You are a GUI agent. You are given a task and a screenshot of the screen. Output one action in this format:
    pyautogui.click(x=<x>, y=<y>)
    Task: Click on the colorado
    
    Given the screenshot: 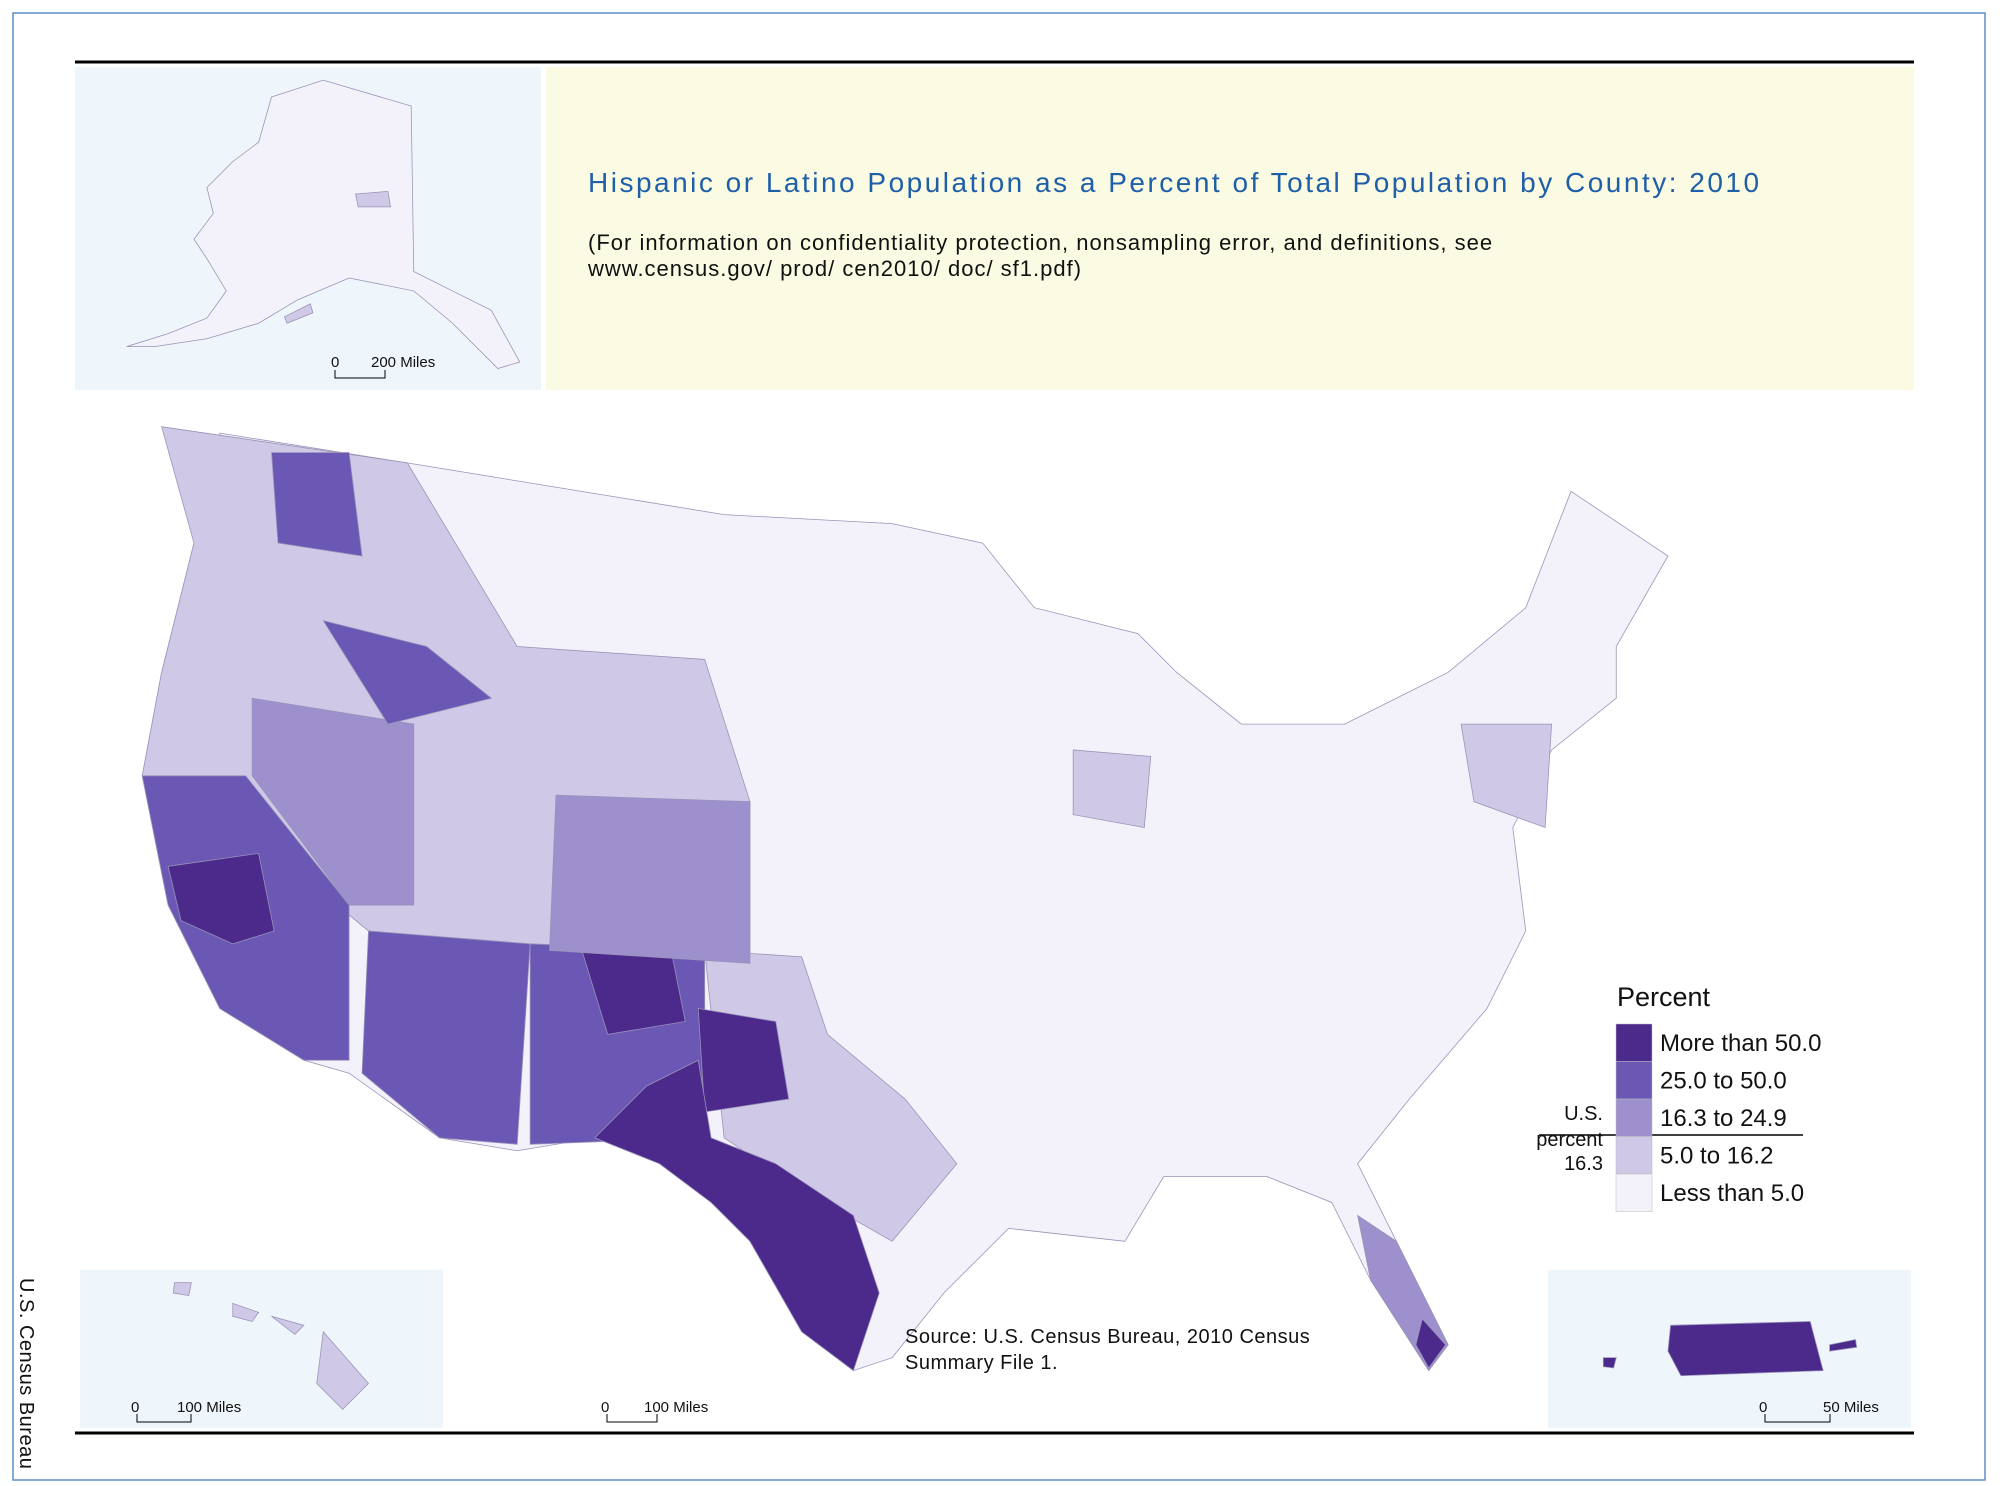 What is the action you would take?
    pyautogui.click(x=650, y=879)
    